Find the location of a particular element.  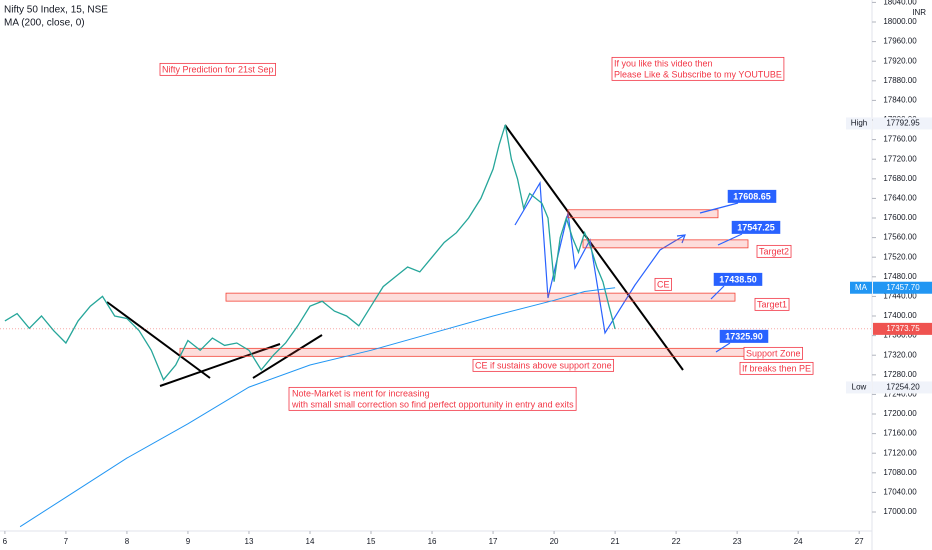

x-tick-label: 15 is located at coordinates (371, 541).